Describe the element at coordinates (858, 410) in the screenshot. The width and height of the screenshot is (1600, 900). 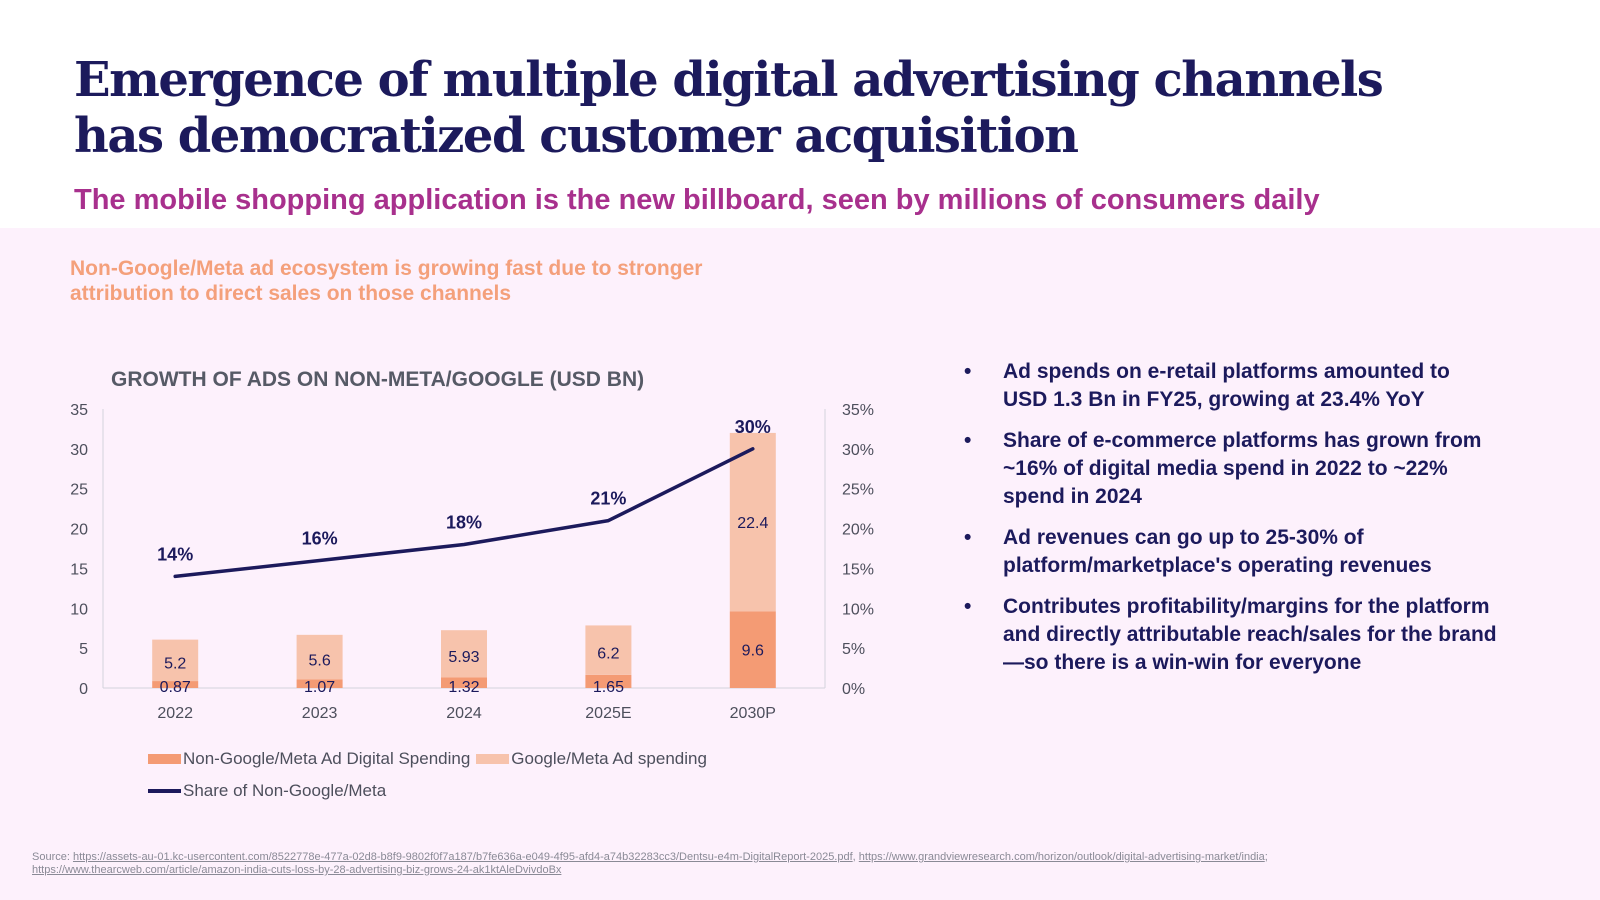
I see `y-tick-label-right: 35%` at that location.